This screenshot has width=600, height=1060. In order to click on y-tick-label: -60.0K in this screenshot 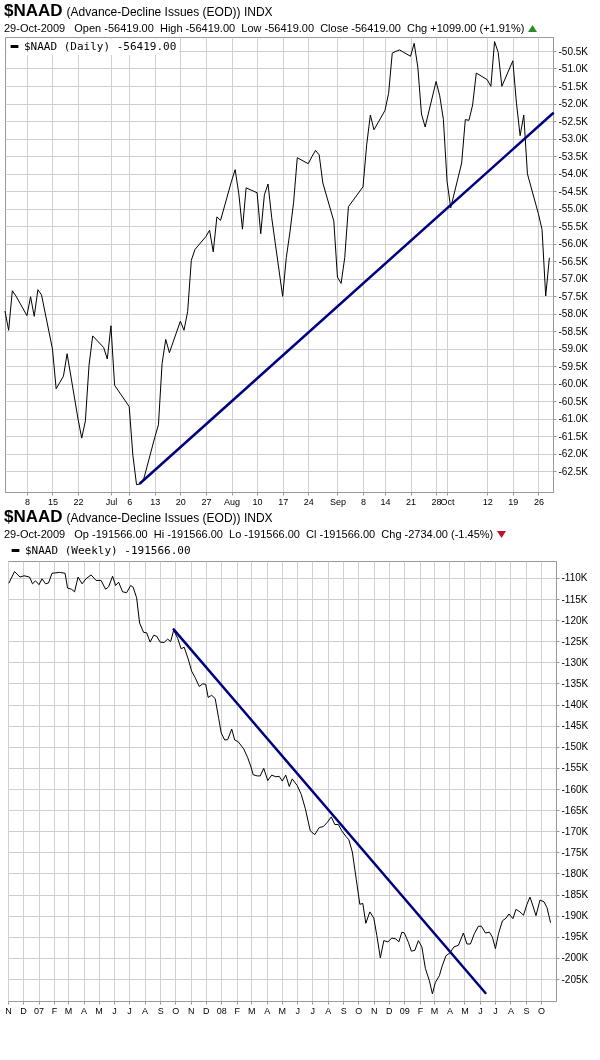, I will do `click(573, 383)`.